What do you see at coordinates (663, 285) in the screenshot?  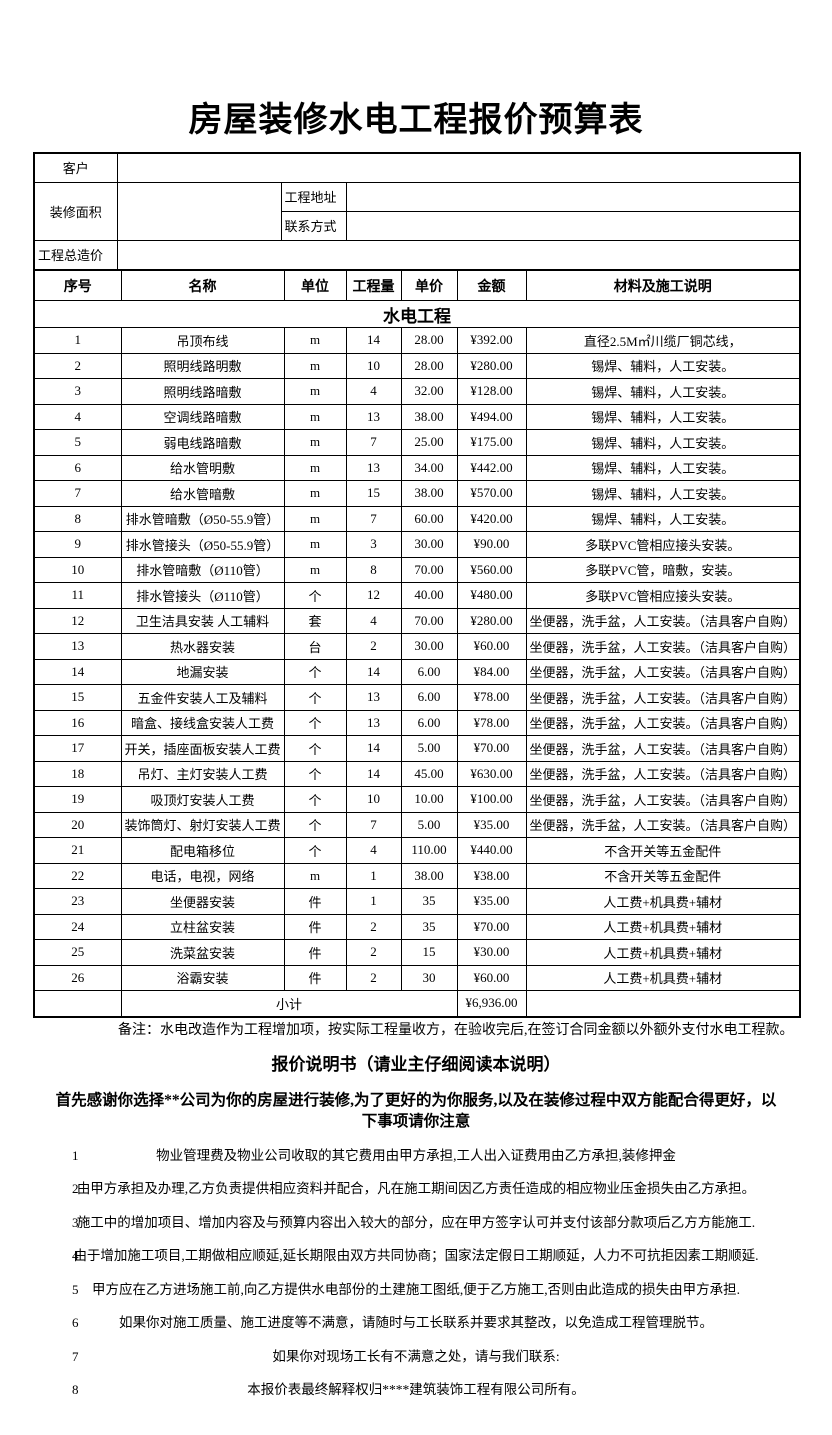 I see `header-note: 材料及施工说明` at bounding box center [663, 285].